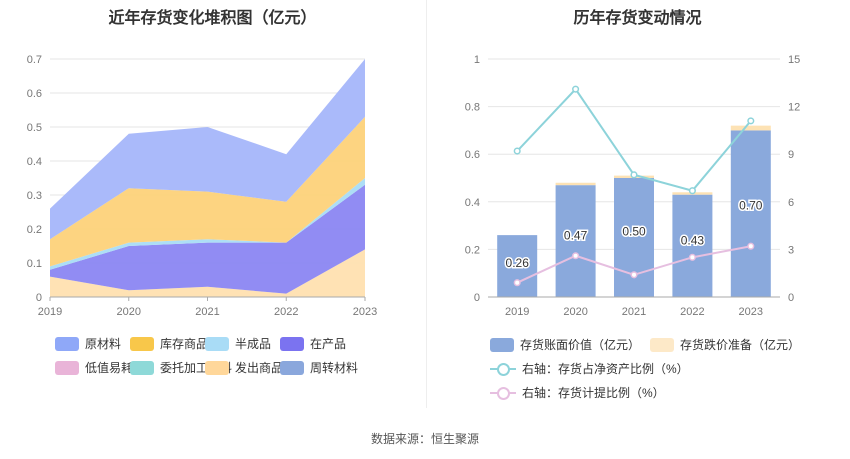 This screenshot has width=850, height=459. Describe the element at coordinates (580, 345) in the screenshot. I see `legend-label: 存货账面价值（亿元）` at that location.